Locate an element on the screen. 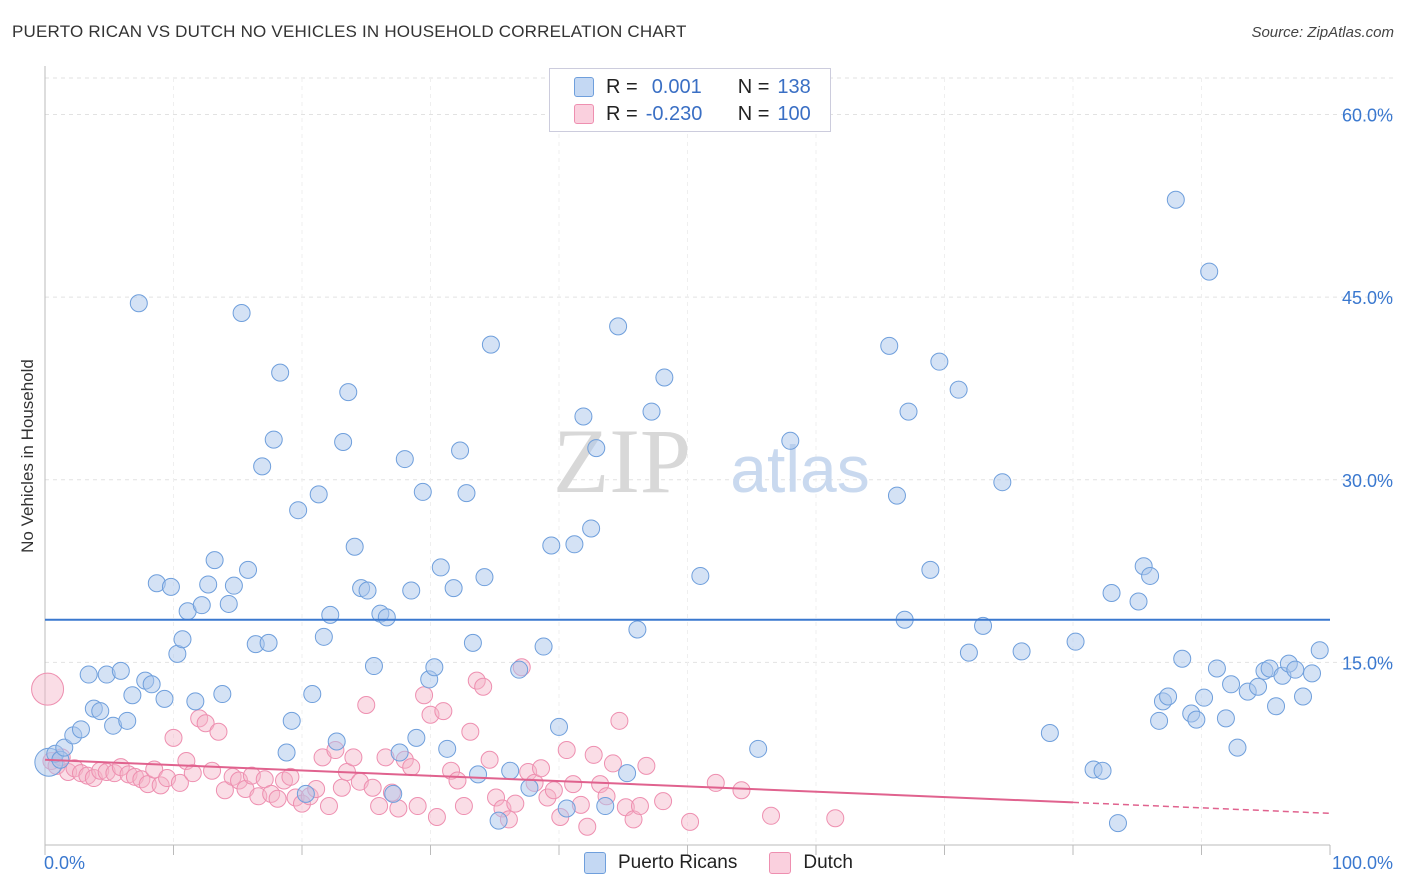 The height and width of the screenshot is (892, 1406). stats-legend: R = 0.001 N = 138 R = -0.230 N = 100 is located at coordinates (690, 100).